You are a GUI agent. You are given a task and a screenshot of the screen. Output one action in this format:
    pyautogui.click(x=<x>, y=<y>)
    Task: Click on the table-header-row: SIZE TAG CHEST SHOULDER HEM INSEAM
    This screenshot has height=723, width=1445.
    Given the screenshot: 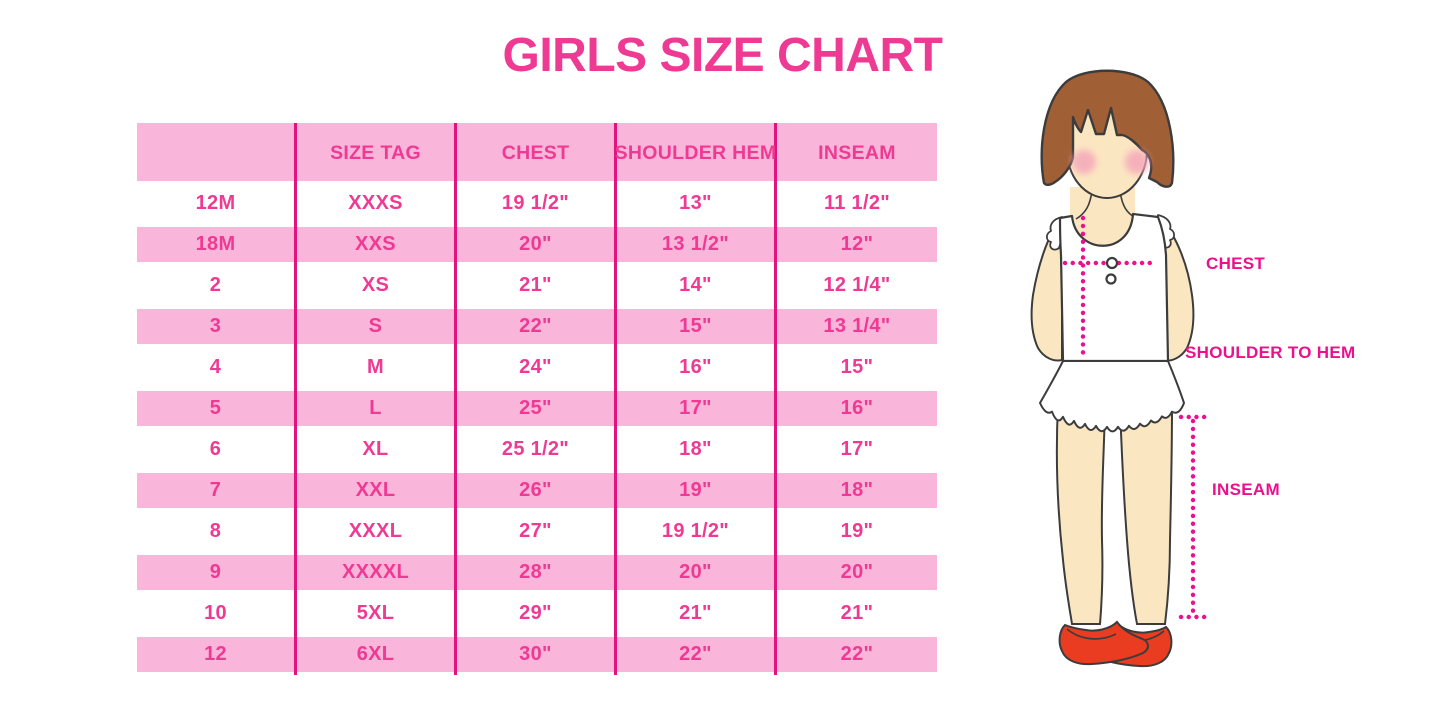 What is the action you would take?
    pyautogui.click(x=537, y=153)
    